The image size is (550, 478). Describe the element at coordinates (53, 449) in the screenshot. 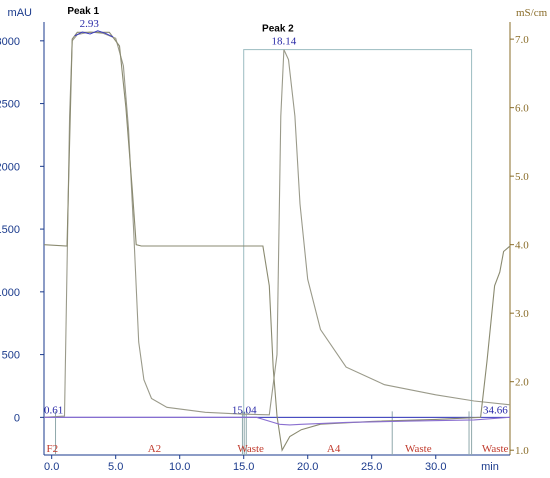

I see `fraction-label-0: F2` at that location.